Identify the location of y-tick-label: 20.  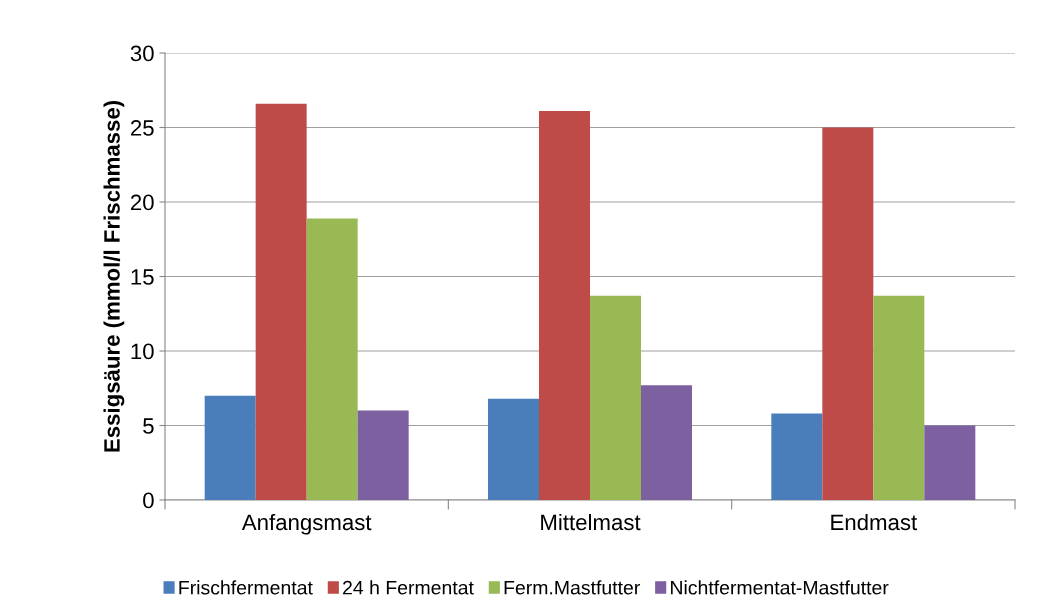
(142, 202).